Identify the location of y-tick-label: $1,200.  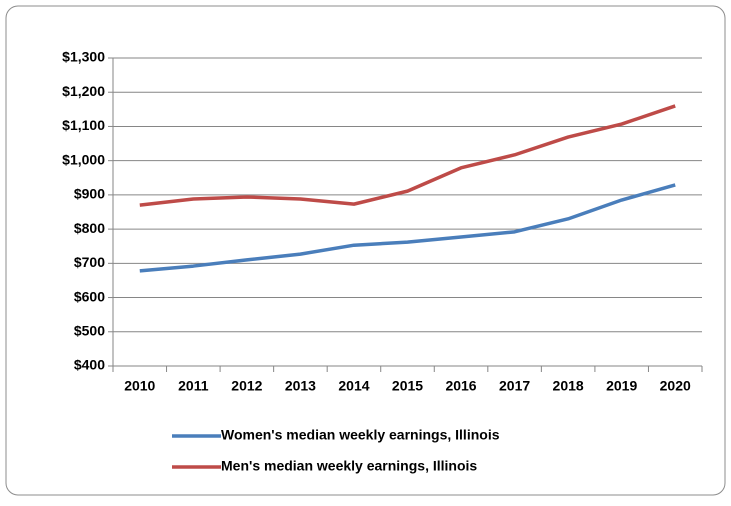
(83, 91).